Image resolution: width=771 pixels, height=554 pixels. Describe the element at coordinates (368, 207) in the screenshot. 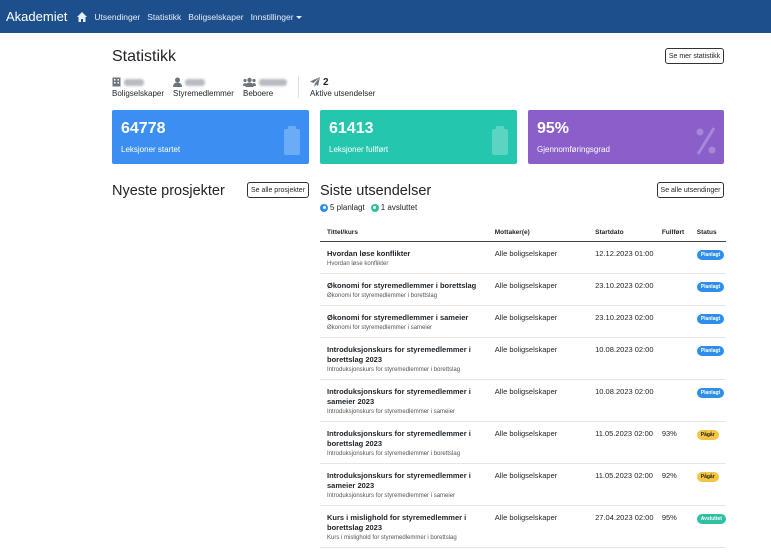

I see `status-legend: 5 planlagt 1 avsluttet` at that location.